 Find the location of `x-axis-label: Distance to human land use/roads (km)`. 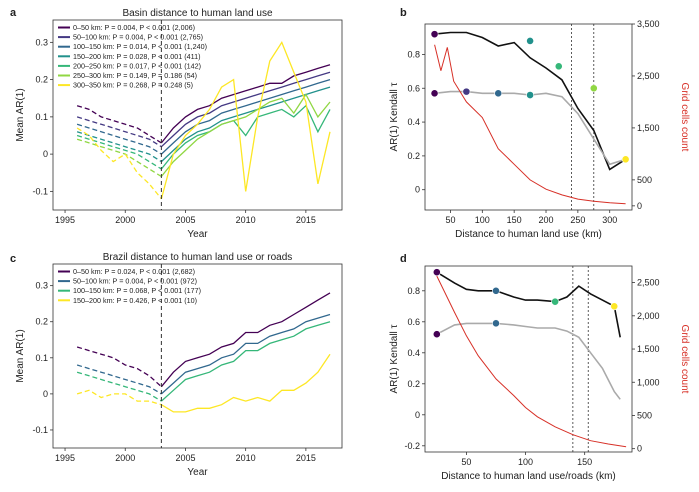

x-axis-label: Distance to human land use/roads (km) is located at coordinates (528, 476).